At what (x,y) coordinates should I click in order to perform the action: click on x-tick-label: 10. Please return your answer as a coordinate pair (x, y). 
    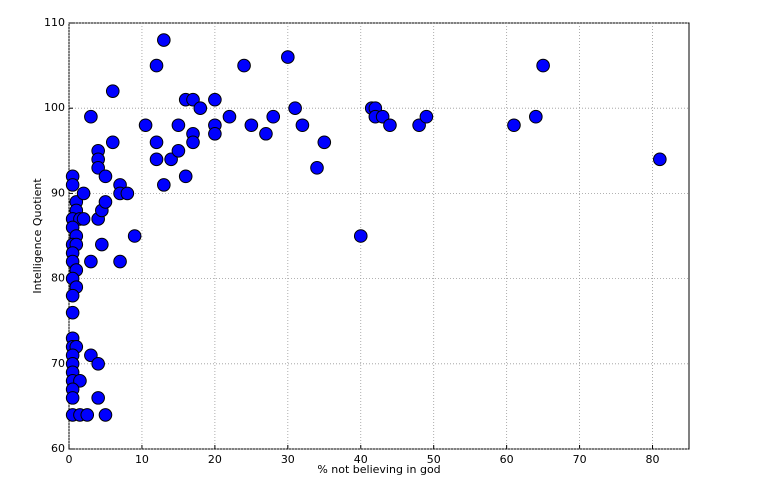
    Looking at the image, I should click on (142, 459).